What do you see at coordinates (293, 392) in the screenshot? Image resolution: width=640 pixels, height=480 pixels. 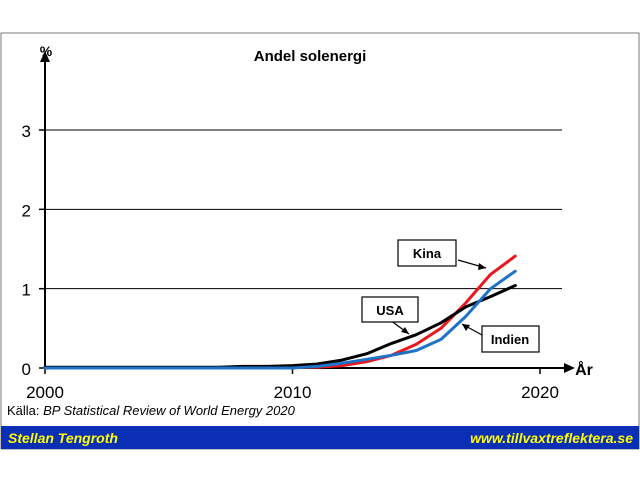 I see `x-tick-label-2010: 2010` at bounding box center [293, 392].